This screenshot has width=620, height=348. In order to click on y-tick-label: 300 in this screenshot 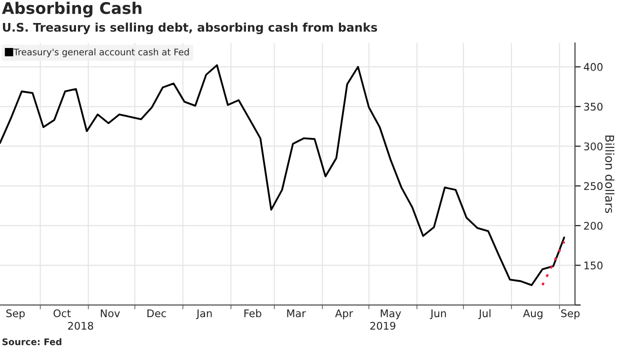, I will do `click(593, 146)`.